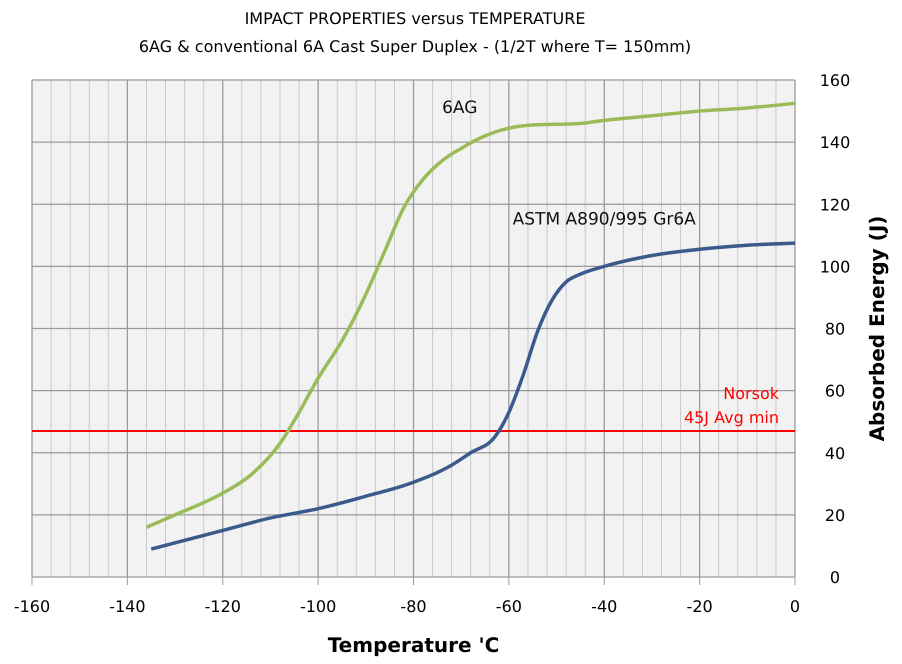 This screenshot has height=664, width=902. Describe the element at coordinates (414, 645) in the screenshot. I see `x-axis-title: Temperature 'C` at that location.